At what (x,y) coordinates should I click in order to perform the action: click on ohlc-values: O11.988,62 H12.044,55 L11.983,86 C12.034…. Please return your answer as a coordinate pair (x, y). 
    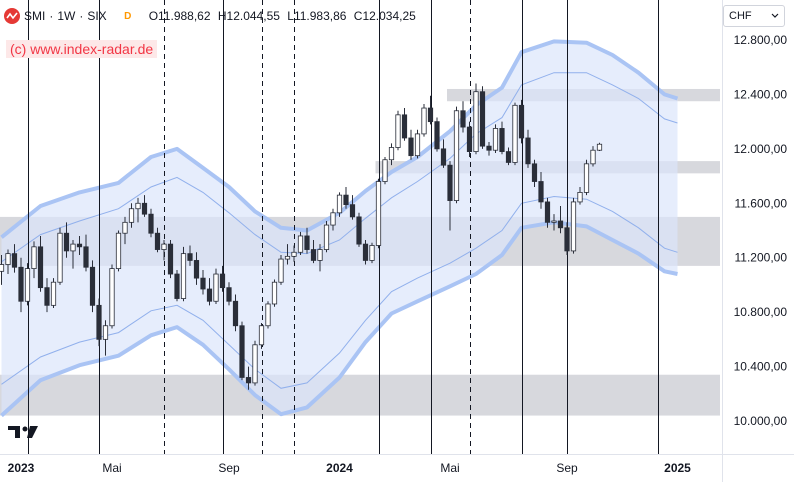
    Looking at the image, I should click on (282, 16).